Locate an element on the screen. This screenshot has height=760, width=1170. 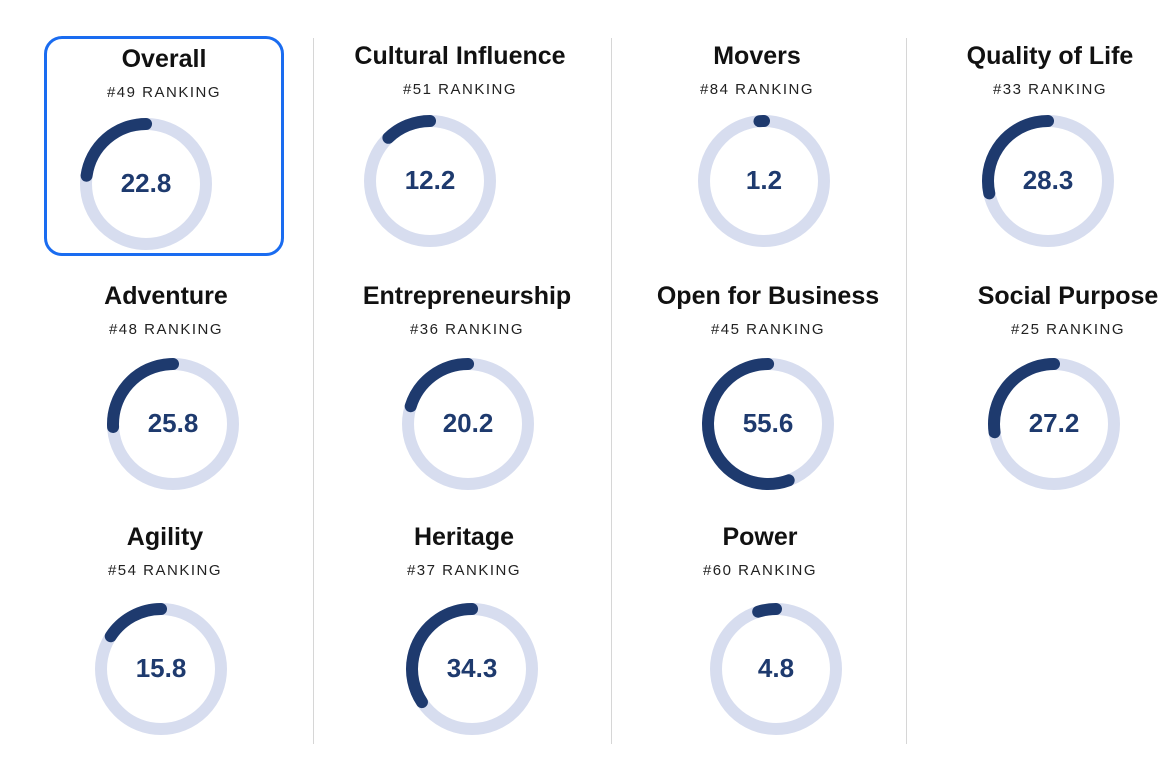
score-card: Open for Business #45 RANKING 55.6 is located at coordinates (768, 386).